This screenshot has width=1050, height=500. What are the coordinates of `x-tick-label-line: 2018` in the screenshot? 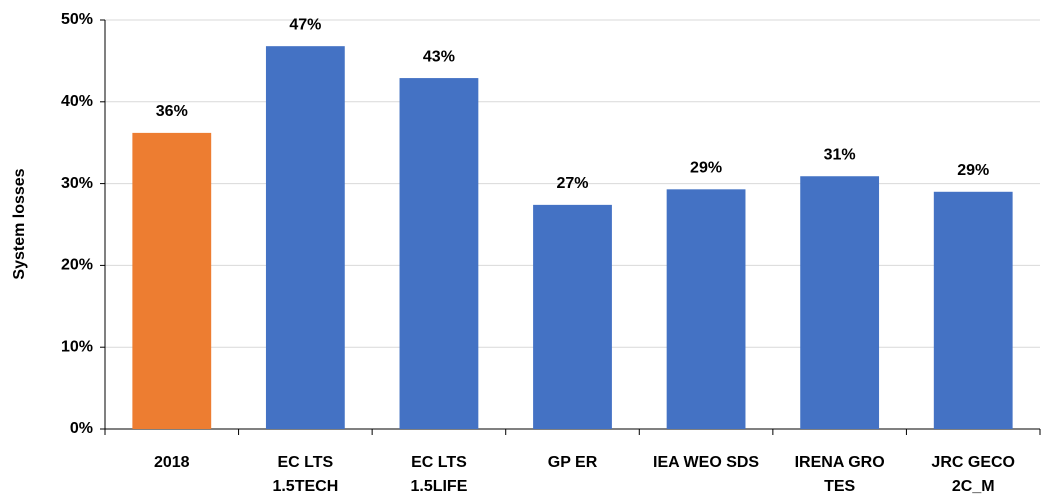 It's located at (172, 462).